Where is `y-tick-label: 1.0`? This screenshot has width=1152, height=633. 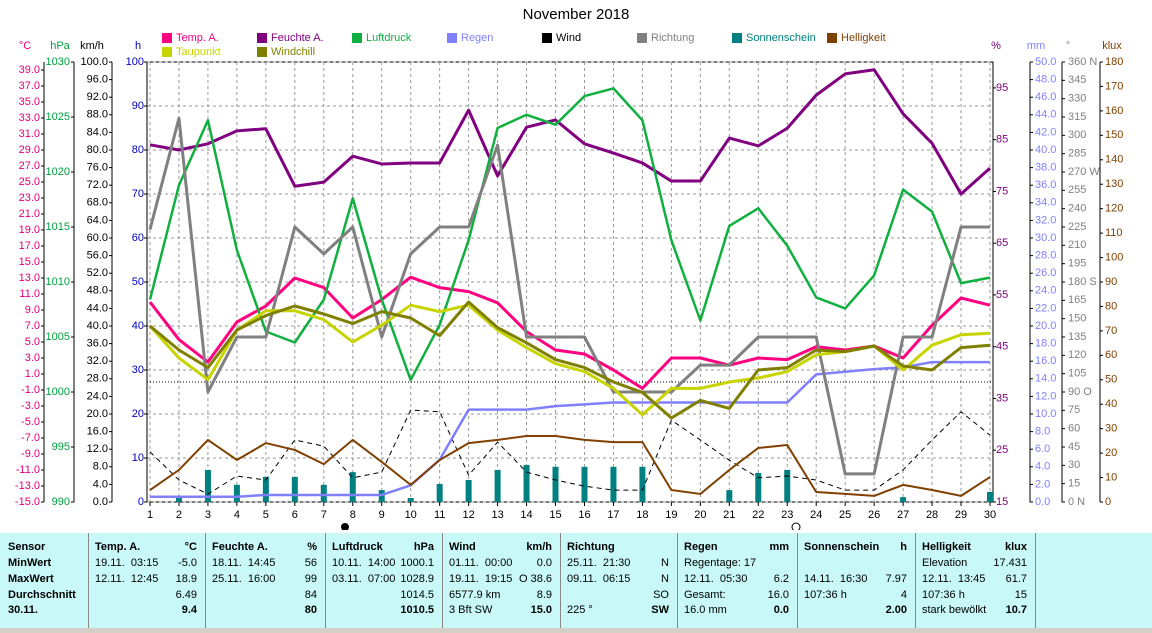
y-tick-label: 1.0 is located at coordinates (32, 374).